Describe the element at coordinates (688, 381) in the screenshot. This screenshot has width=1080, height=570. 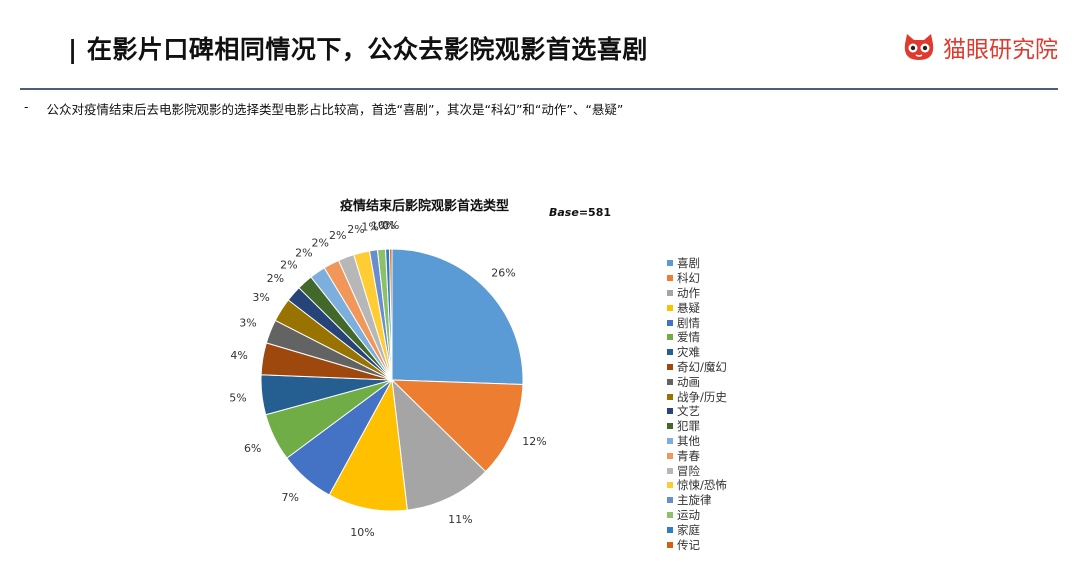
I see `legend-label: 动画` at that location.